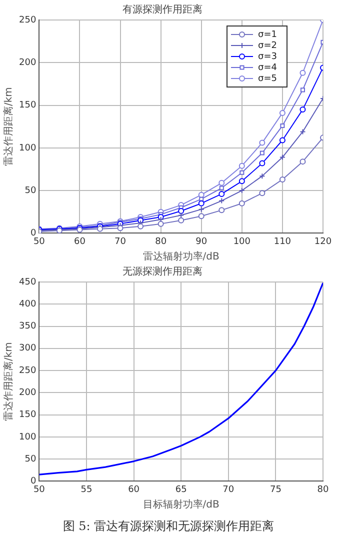 Image resolution: width=337 pixels, height=545 pixels. What do you see at coordinates (27, 304) in the screenshot?
I see `y-tick-label: 400` at bounding box center [27, 304].